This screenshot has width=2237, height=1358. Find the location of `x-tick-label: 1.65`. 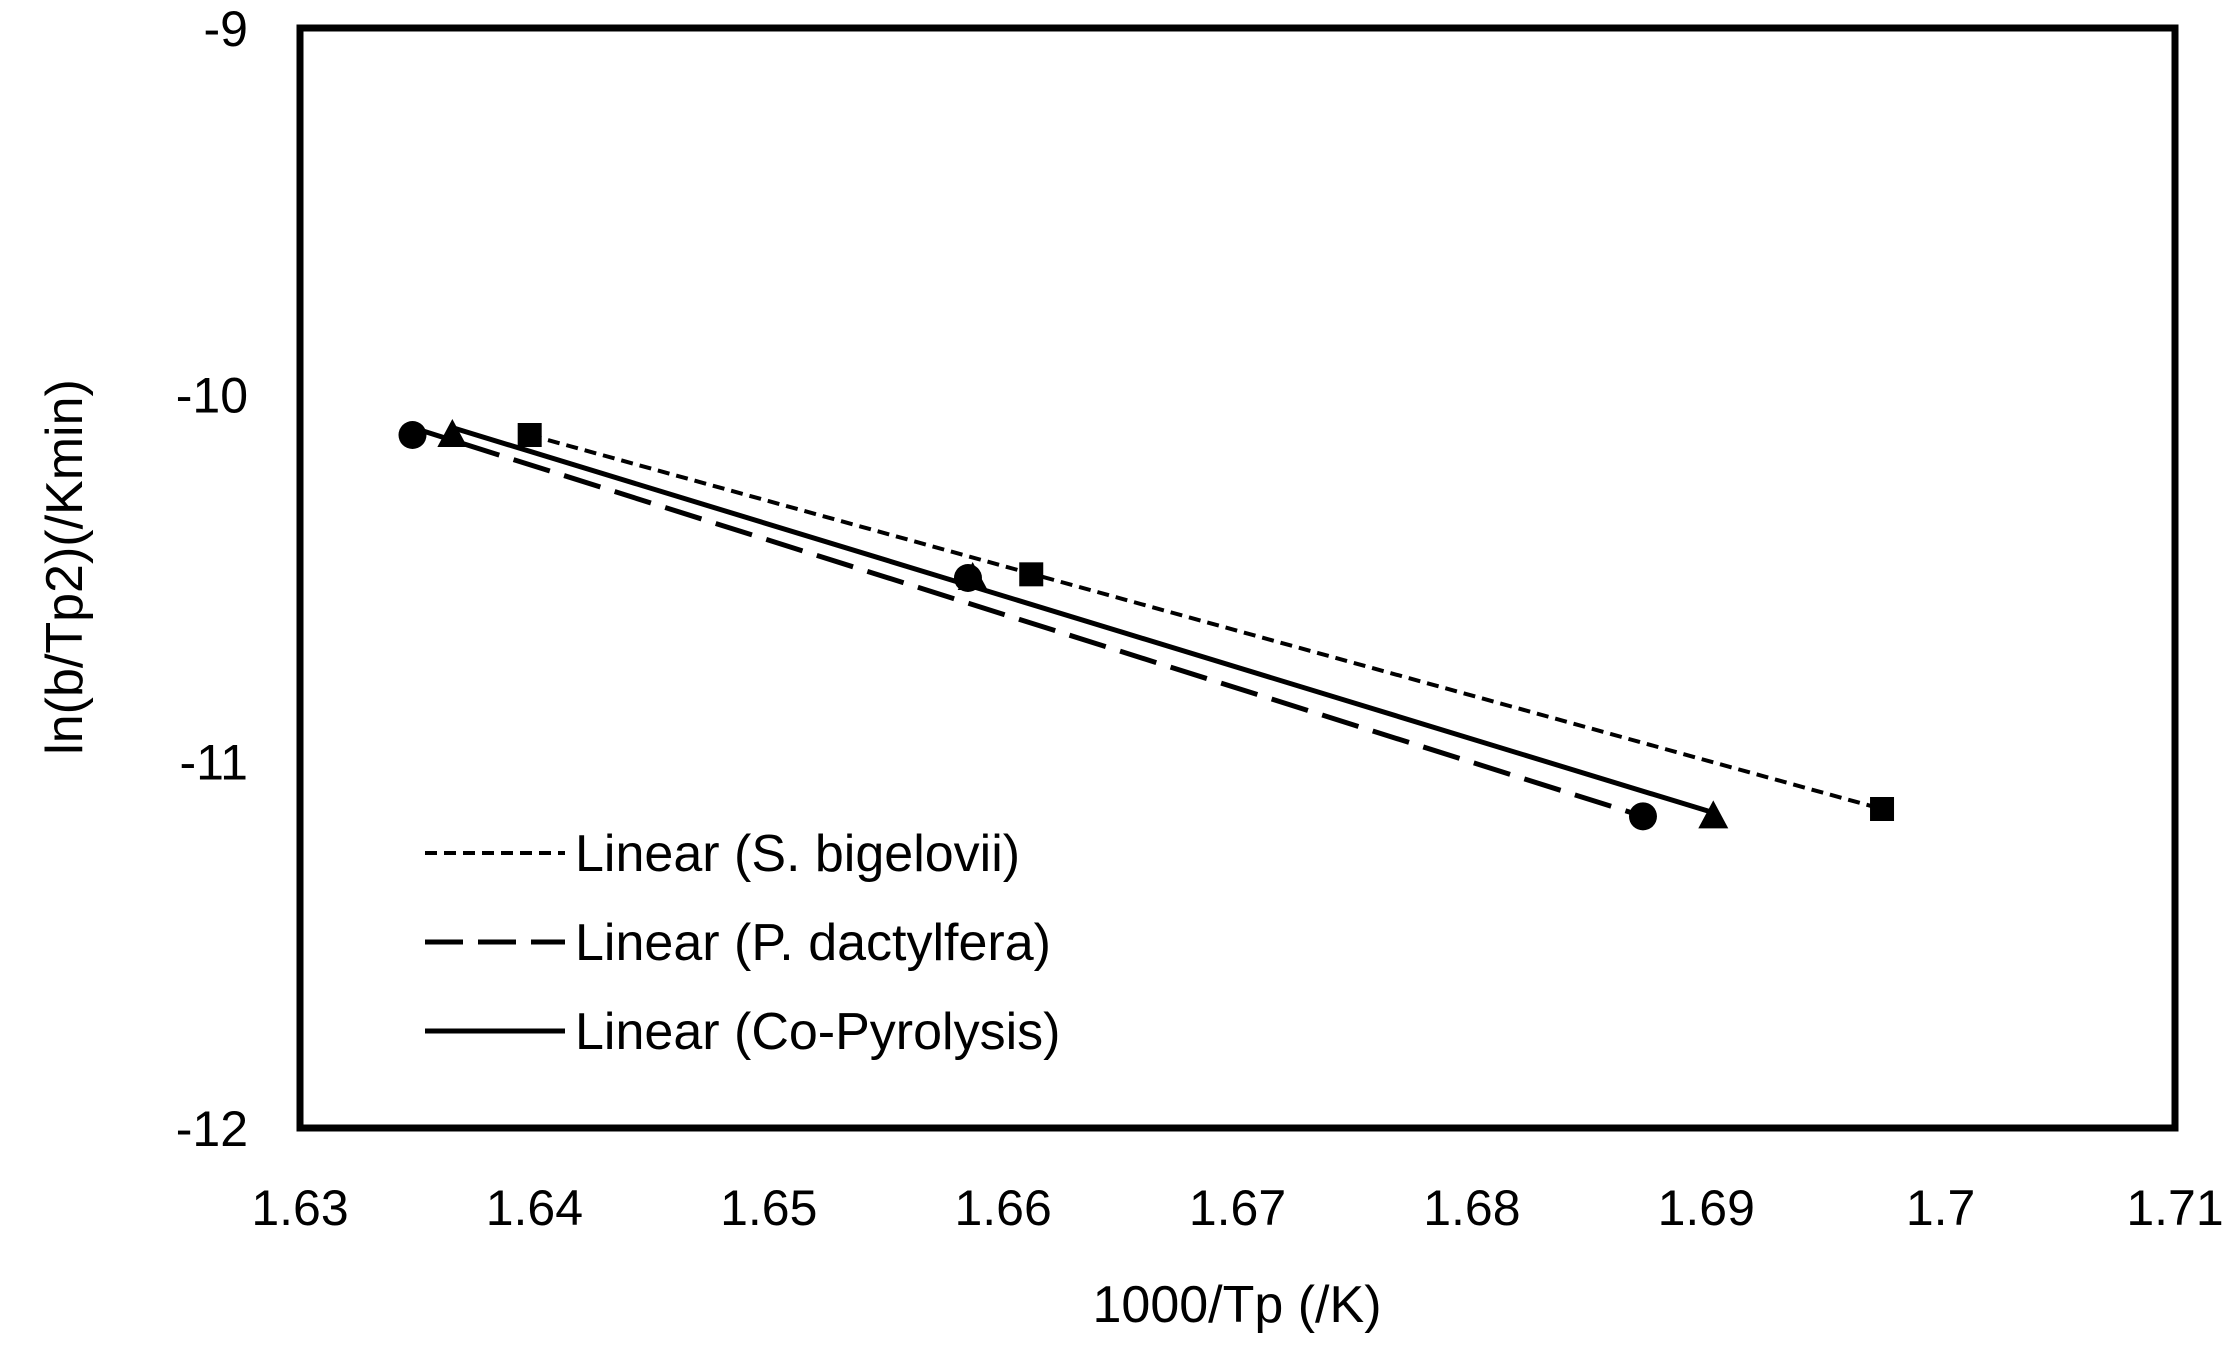

x-tick-label: 1.65 is located at coordinates (768, 1208).